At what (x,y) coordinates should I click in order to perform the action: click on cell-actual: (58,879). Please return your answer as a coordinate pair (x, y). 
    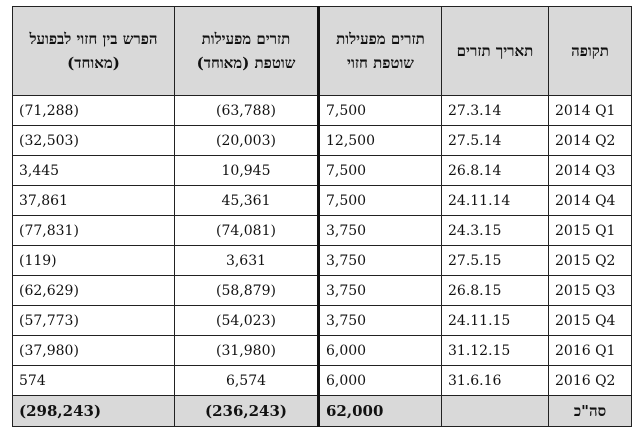
    Looking at the image, I should click on (246, 290).